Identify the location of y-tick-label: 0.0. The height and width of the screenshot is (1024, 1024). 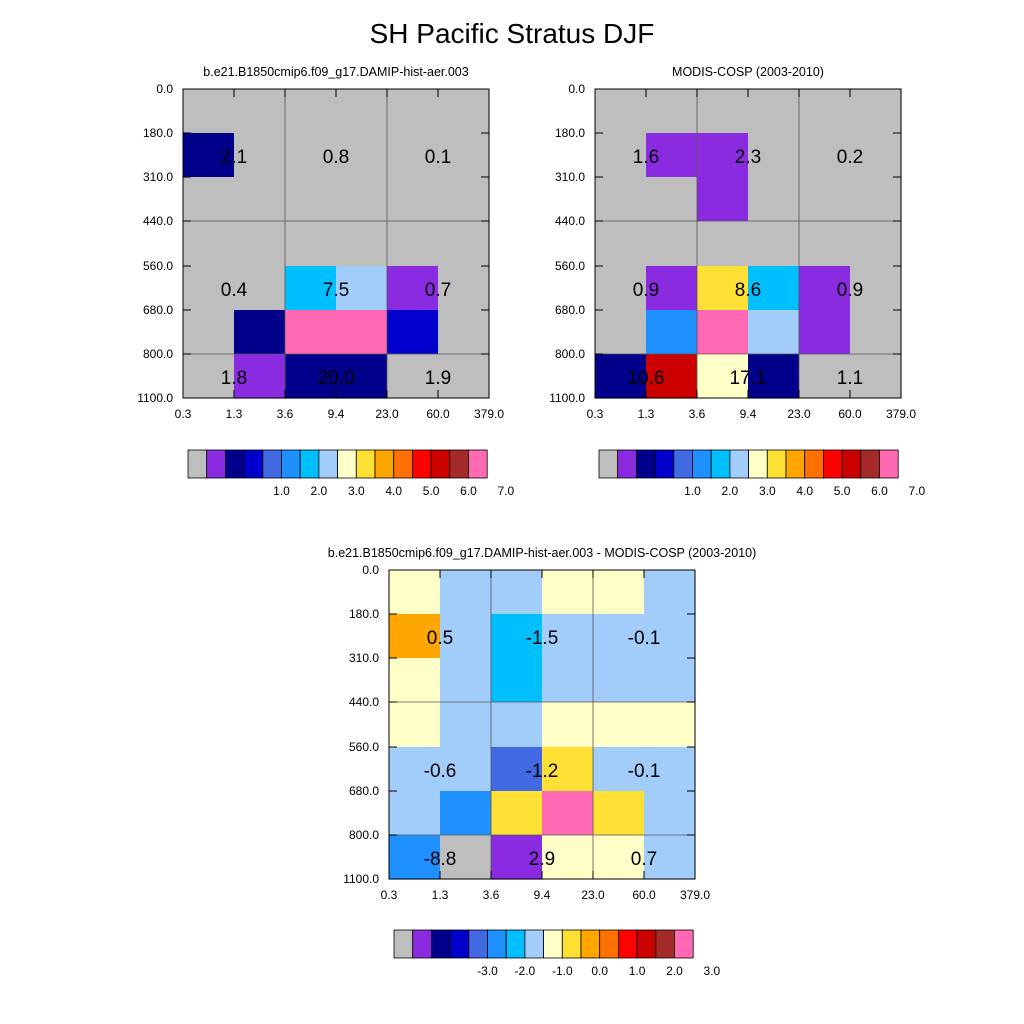
(370, 570).